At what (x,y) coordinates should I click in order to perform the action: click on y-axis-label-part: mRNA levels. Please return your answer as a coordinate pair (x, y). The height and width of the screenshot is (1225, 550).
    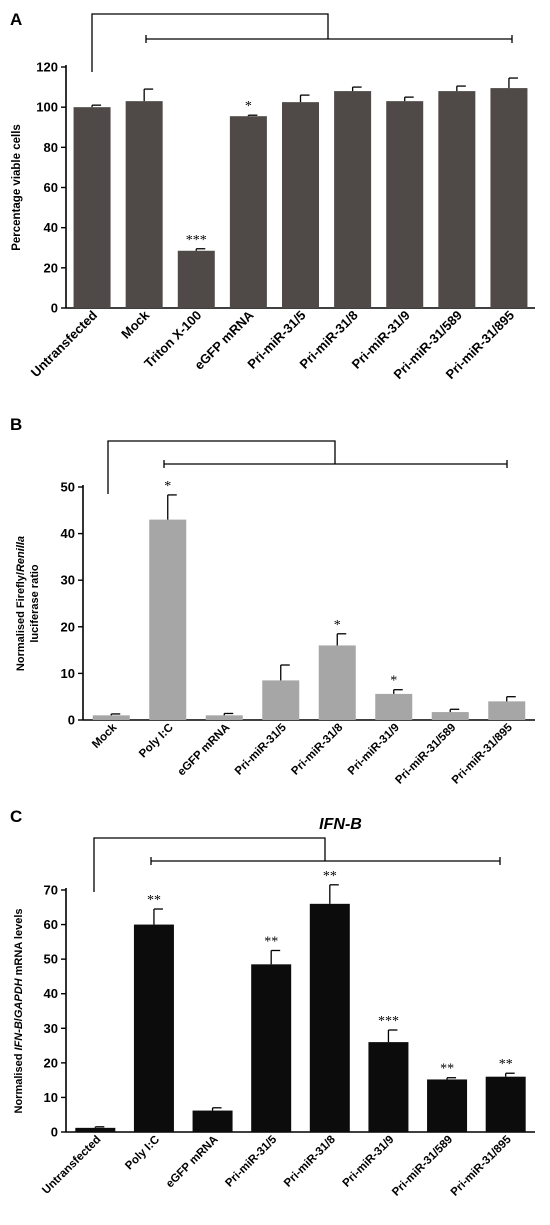
    Looking at the image, I should click on (19, 944).